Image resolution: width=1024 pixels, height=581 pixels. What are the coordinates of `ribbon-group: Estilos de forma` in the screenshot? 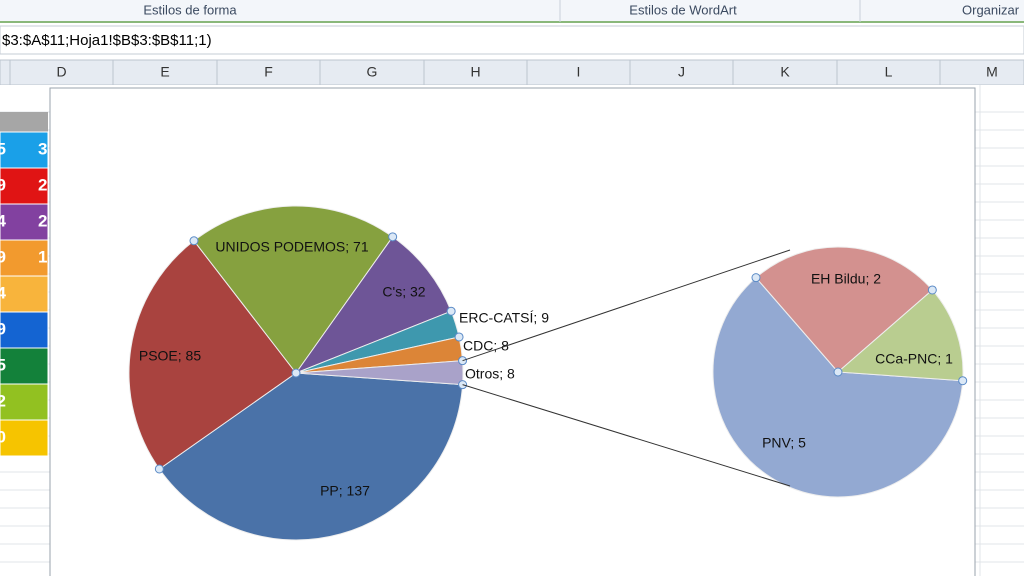 It's located at (190, 9).